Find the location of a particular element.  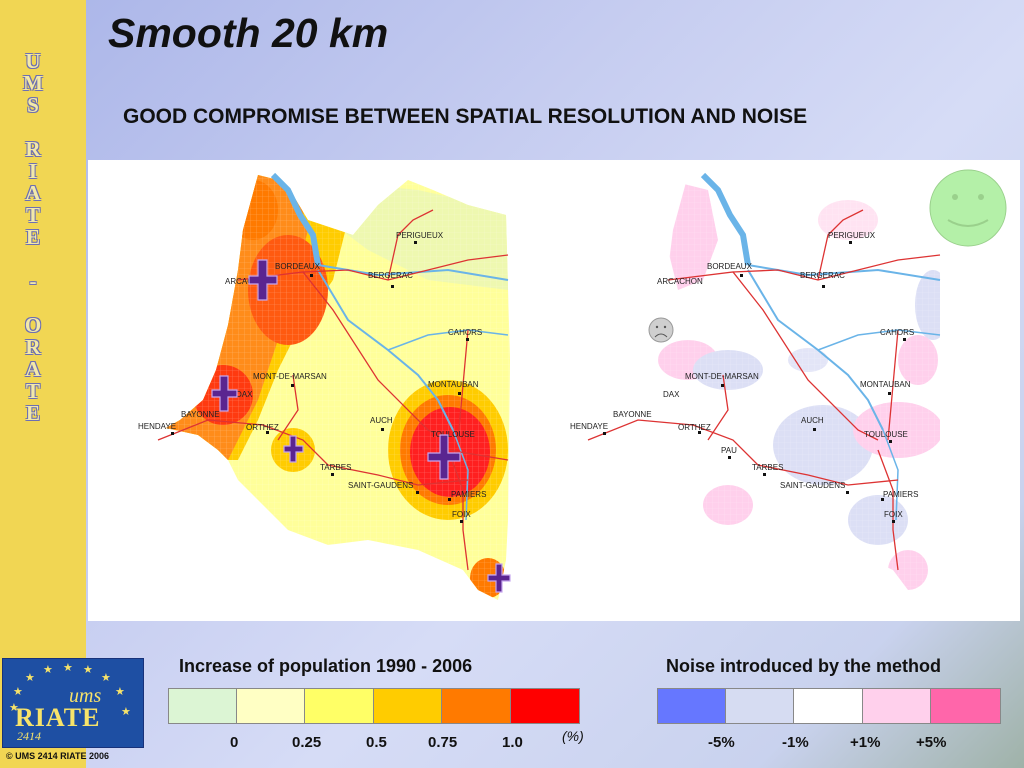

scale-tick: 0 is located at coordinates (234, 742).